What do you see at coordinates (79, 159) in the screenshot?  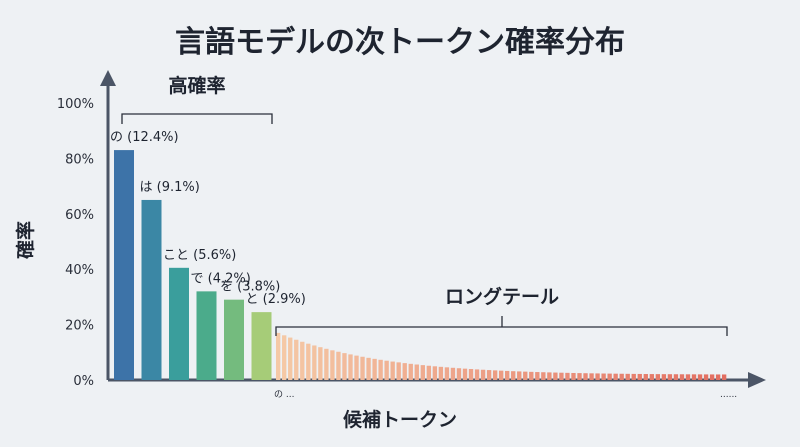 I see `y-tick-label: 80%` at bounding box center [79, 159].